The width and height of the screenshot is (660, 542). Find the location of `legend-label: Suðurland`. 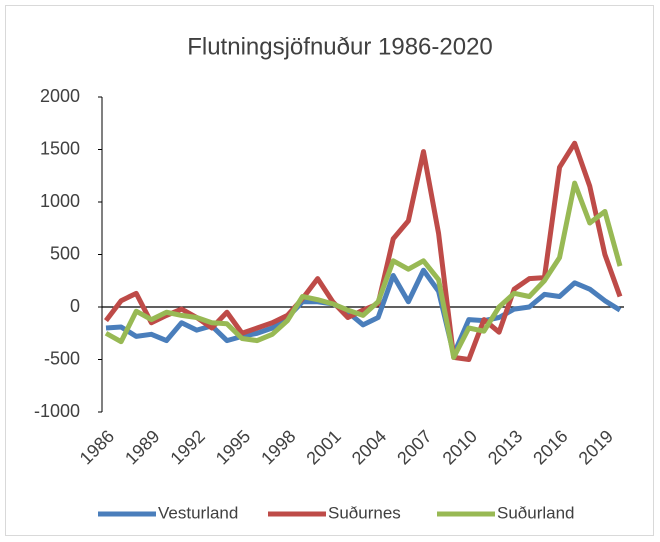

legend-label: Suðurland is located at coordinates (536, 512).